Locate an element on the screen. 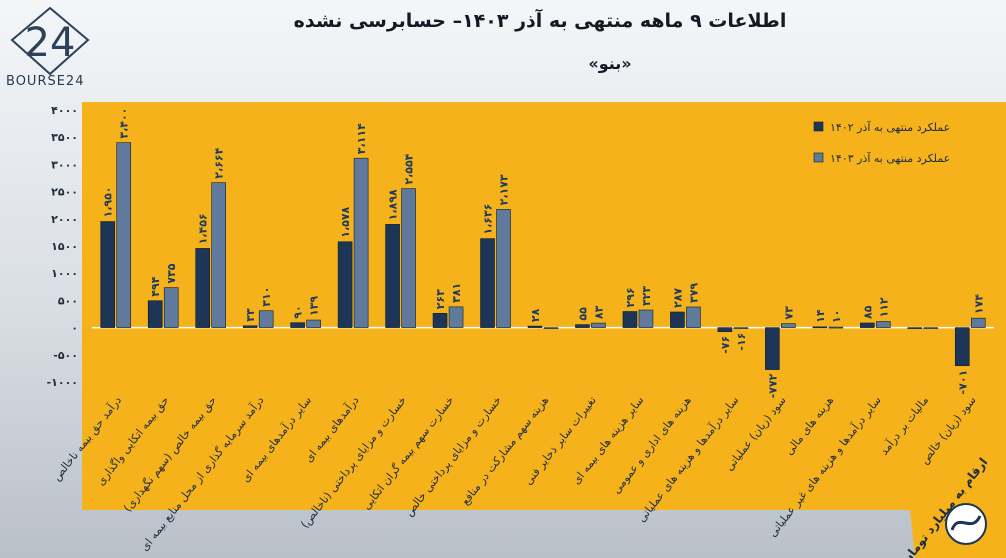 This screenshot has height=558, width=1006. bar-value-label: ۲،۵۵۴ is located at coordinates (409, 168).